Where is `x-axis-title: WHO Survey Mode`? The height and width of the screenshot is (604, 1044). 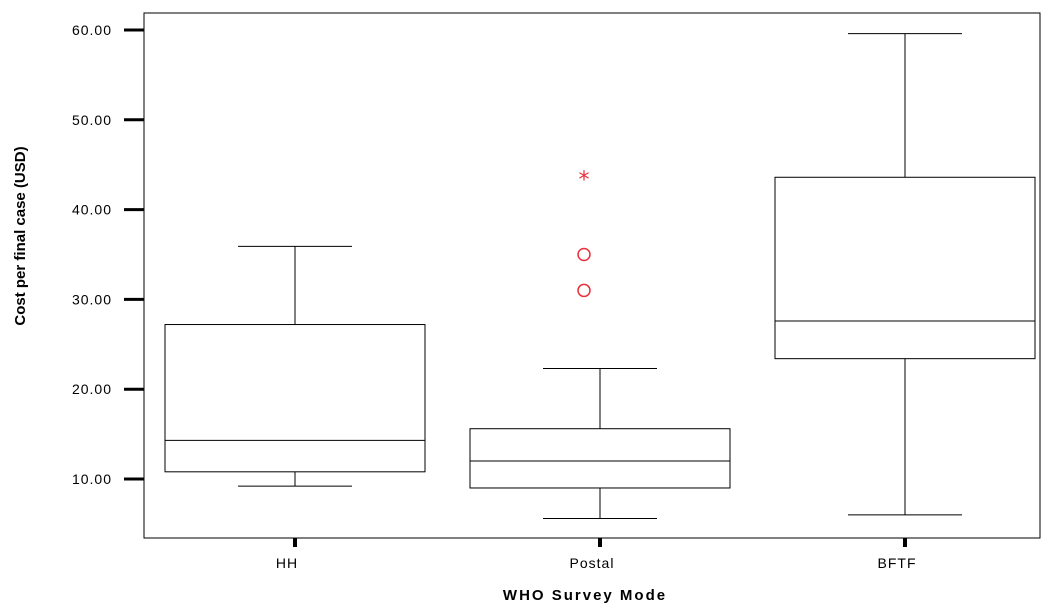 x-axis-title: WHO Survey Mode is located at coordinates (585, 595).